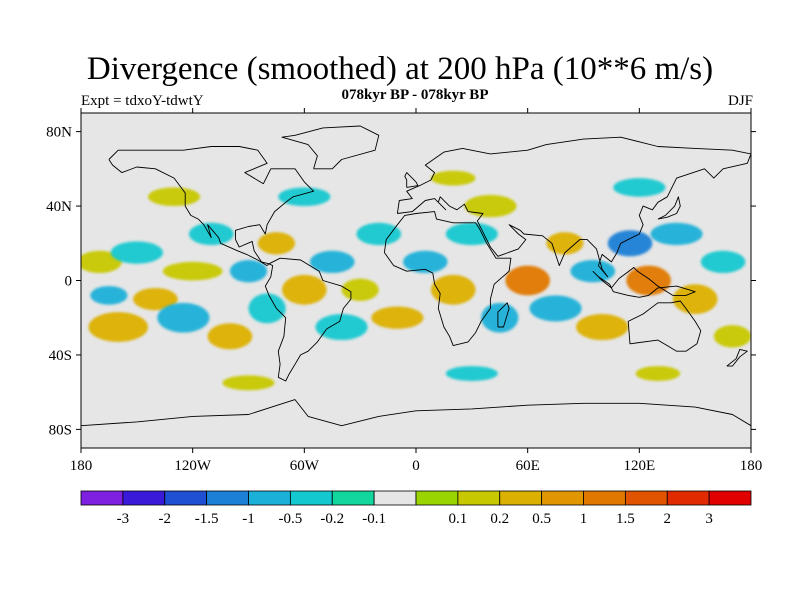 Image resolution: width=800 pixels, height=600 pixels. What do you see at coordinates (458, 519) in the screenshot?
I see `colorbar-label: 0.1` at bounding box center [458, 519].